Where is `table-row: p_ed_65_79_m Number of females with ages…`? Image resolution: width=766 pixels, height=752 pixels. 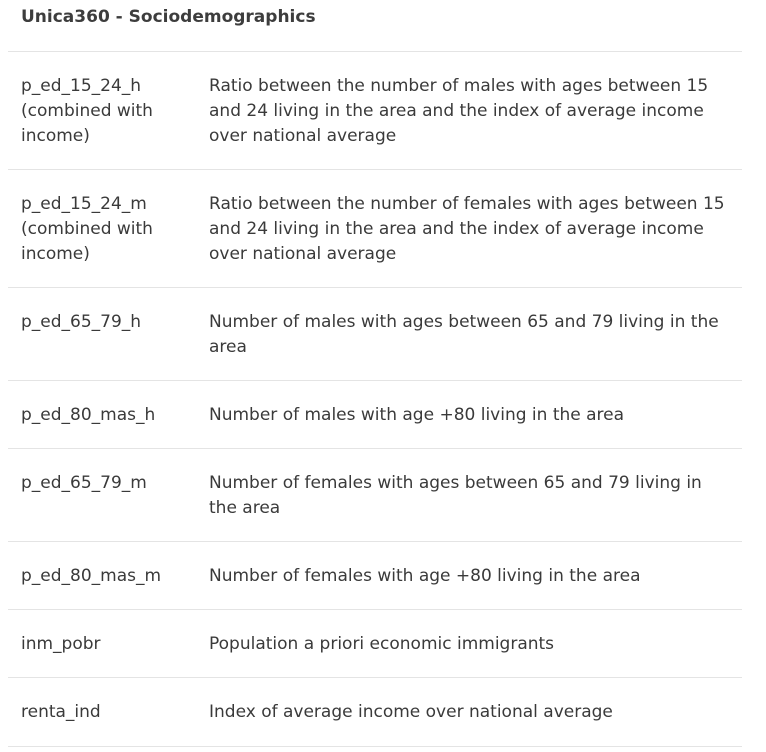 table-row: p_ed_65_79_m Number of females with ages… is located at coordinates (375, 495).